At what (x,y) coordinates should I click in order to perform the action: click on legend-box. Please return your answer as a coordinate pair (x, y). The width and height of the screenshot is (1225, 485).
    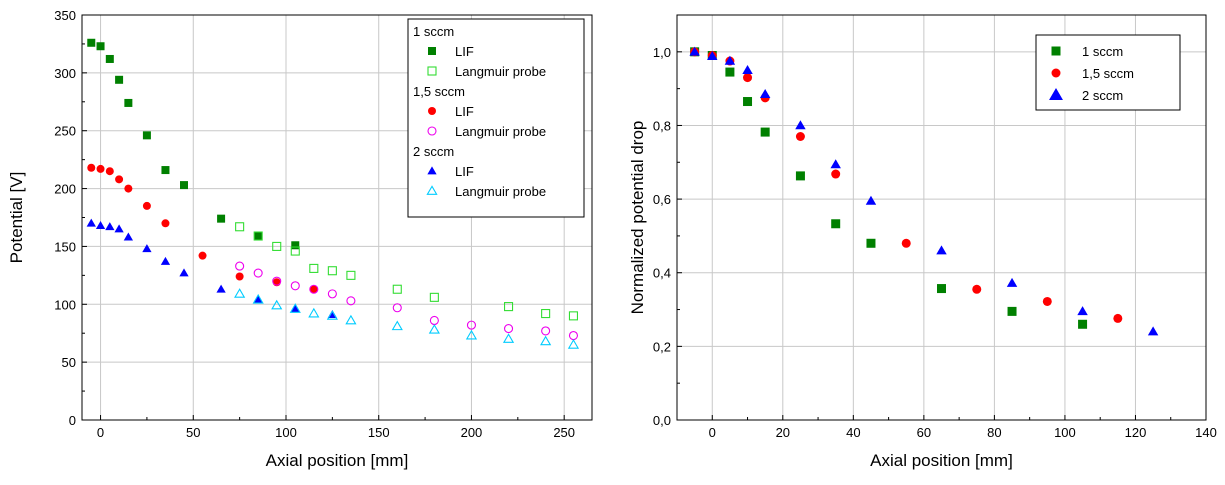
    Looking at the image, I should click on (496, 118).